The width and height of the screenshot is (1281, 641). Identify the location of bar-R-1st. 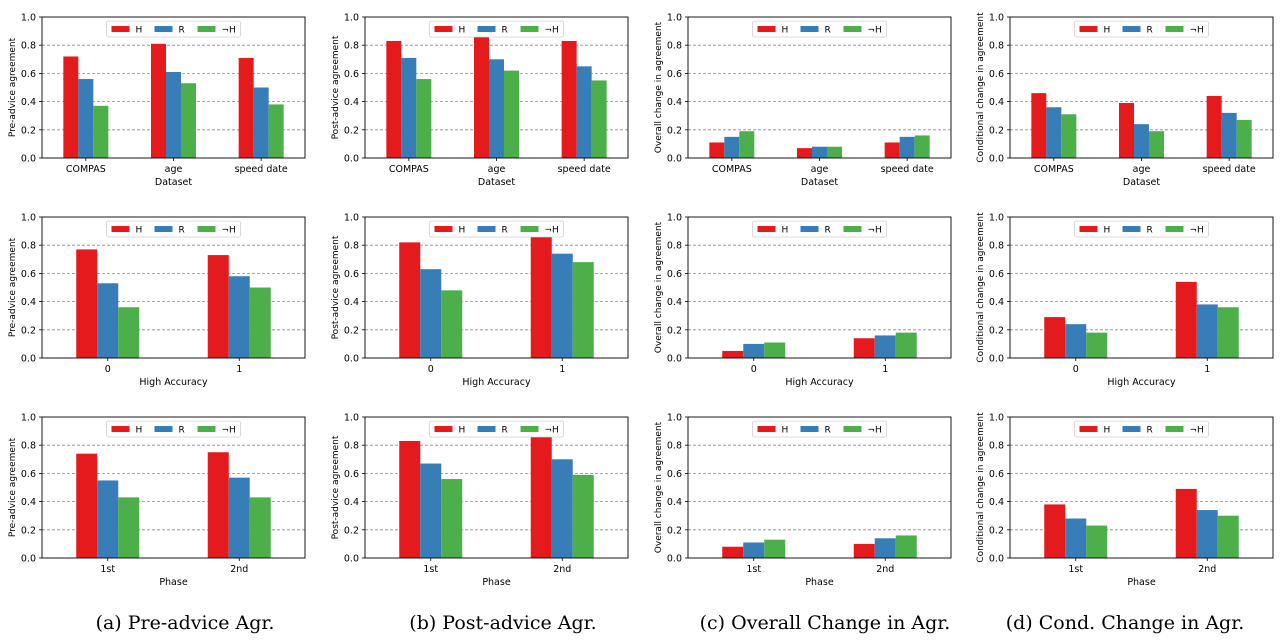
(108, 519).